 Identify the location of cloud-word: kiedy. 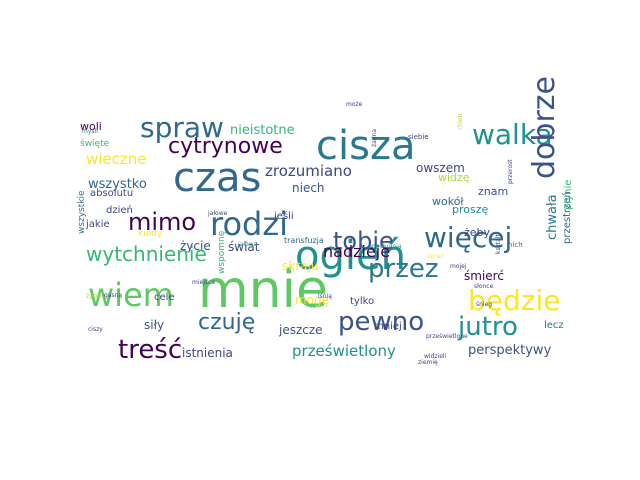
(150, 234).